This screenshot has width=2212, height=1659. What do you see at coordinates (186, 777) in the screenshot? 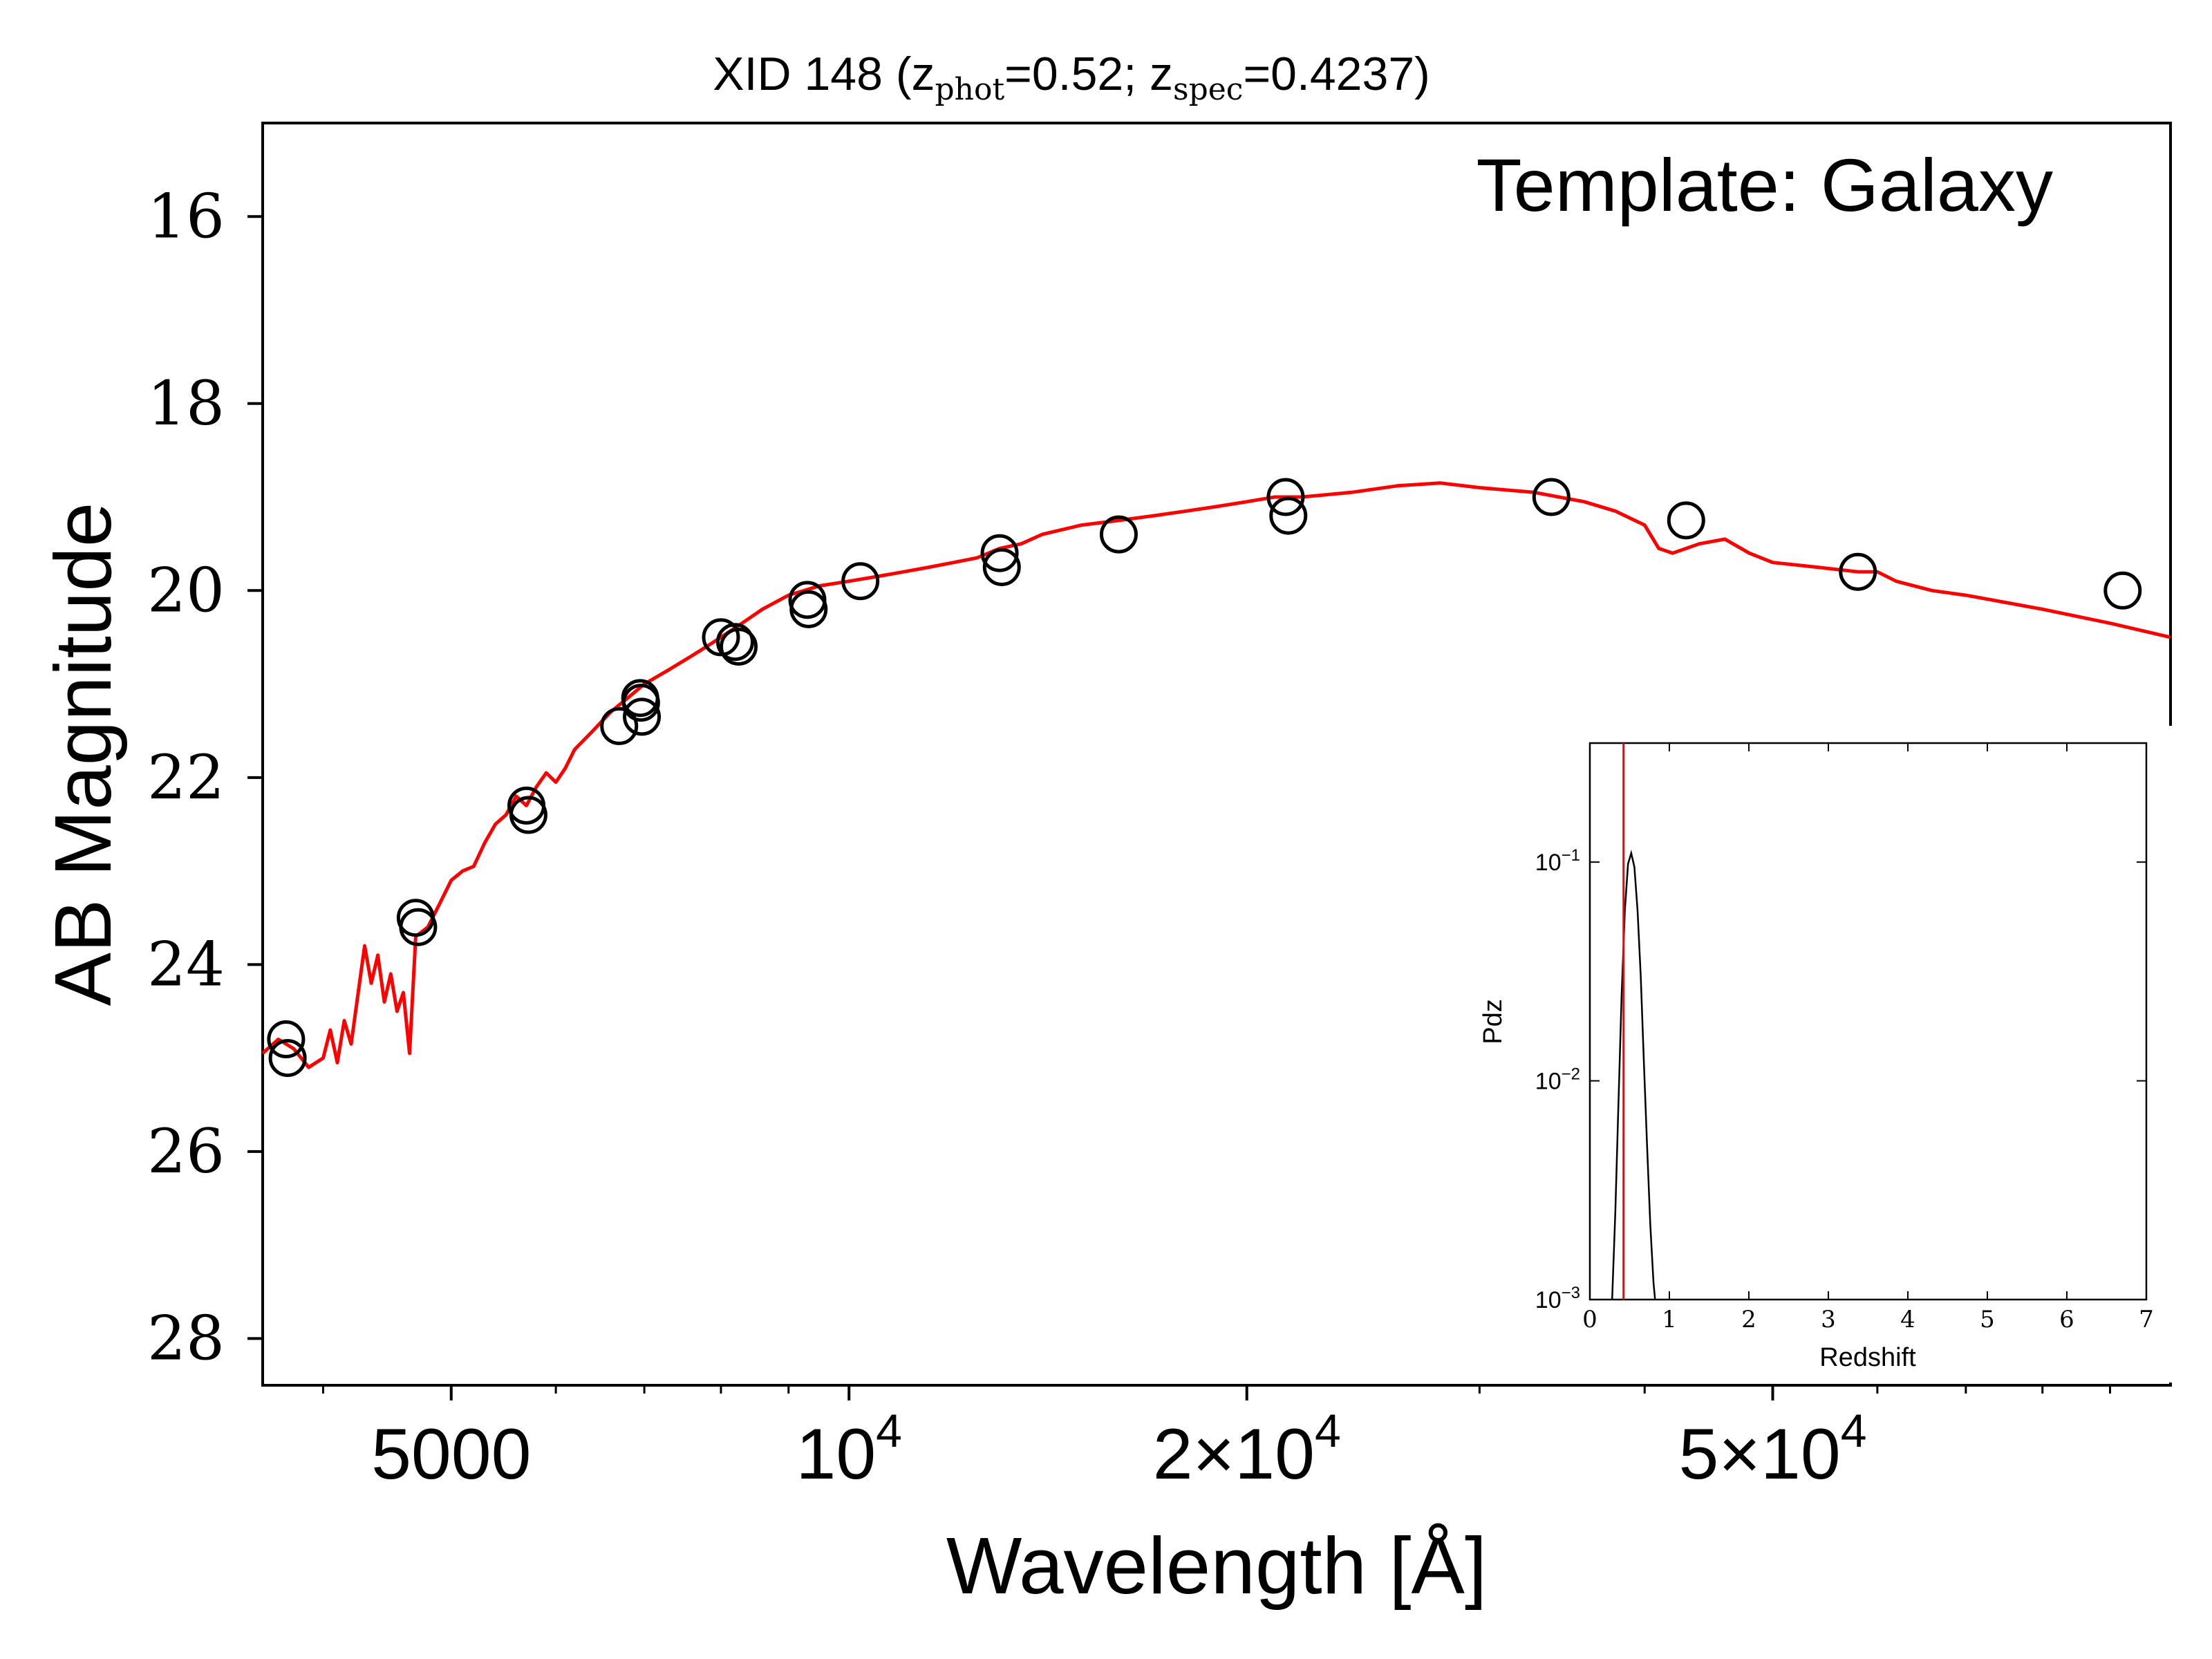
I see `y-tick-label: 22` at bounding box center [186, 777].